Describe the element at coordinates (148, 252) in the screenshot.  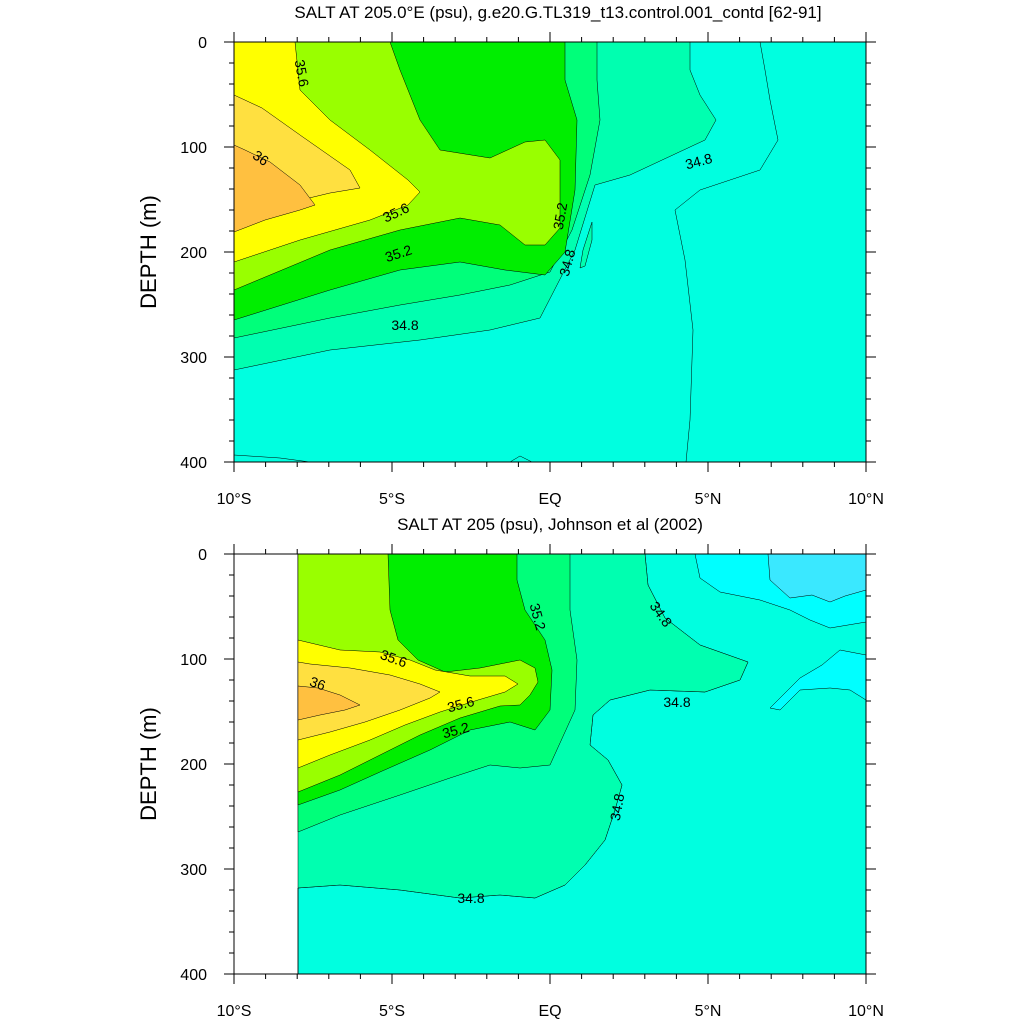
I see `top-y-axis-label: DEPTH (m)` at that location.